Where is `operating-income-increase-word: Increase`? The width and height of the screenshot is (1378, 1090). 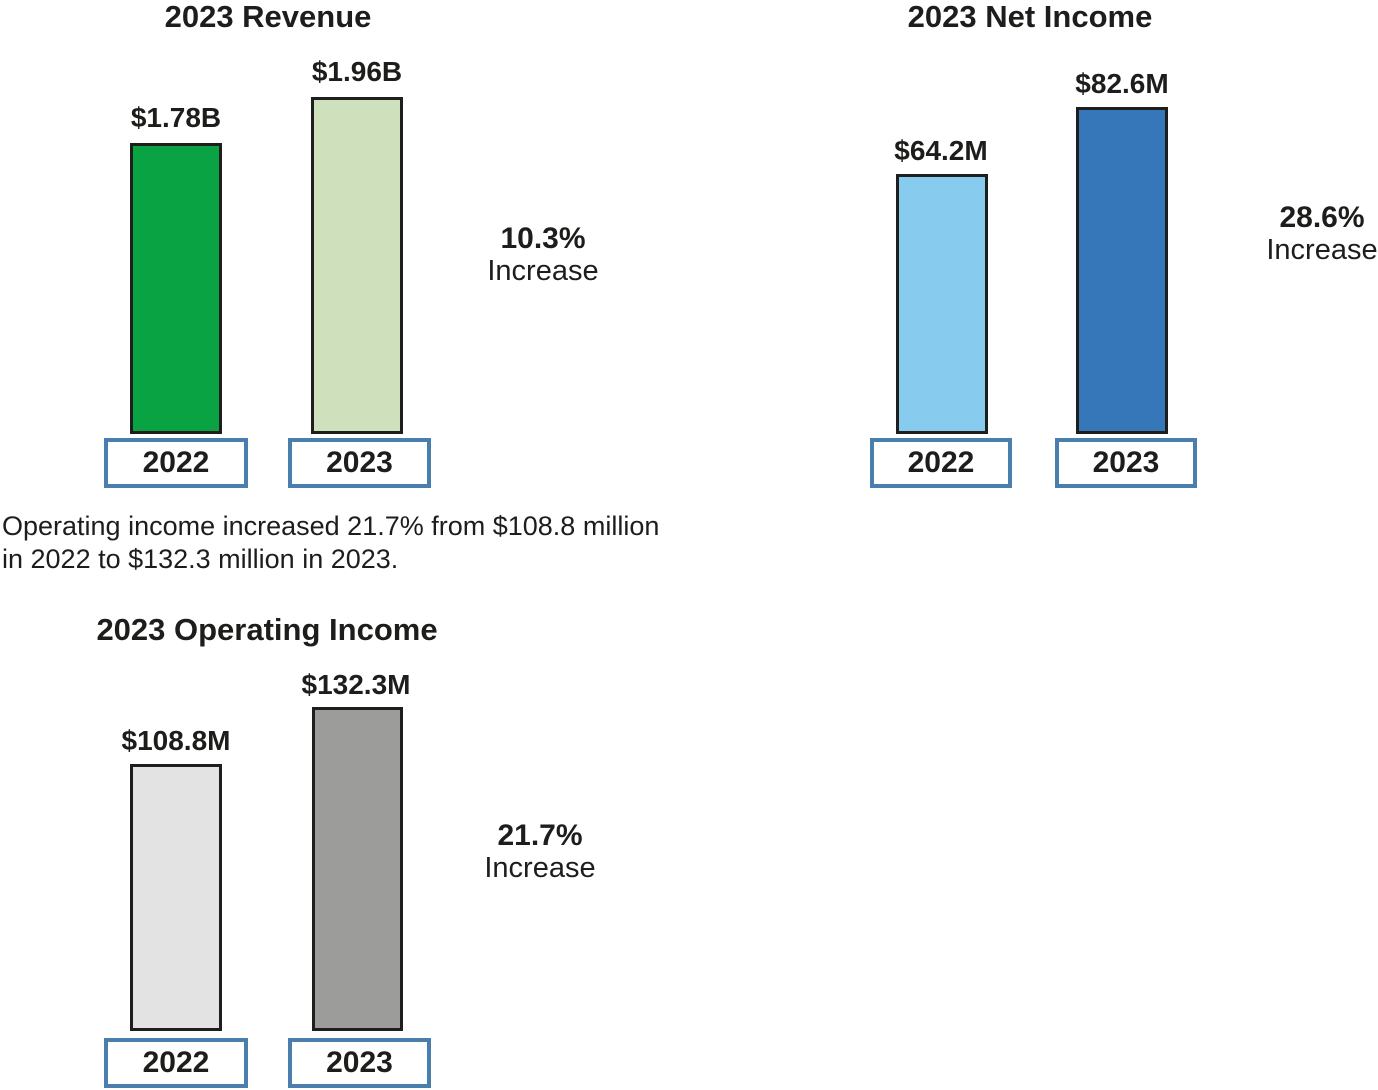 operating-income-increase-word: Increase is located at coordinates (540, 868).